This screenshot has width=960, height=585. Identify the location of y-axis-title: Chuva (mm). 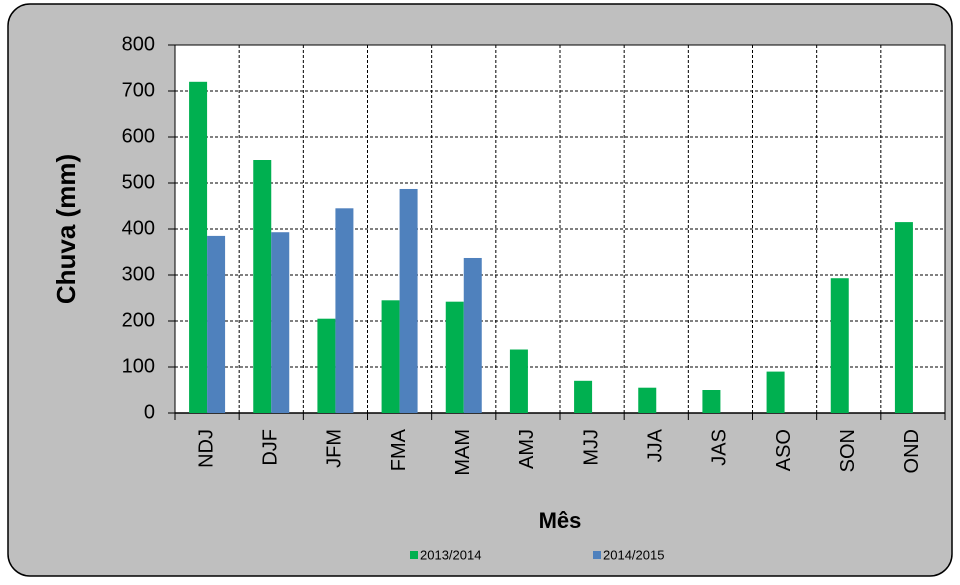
(66, 229).